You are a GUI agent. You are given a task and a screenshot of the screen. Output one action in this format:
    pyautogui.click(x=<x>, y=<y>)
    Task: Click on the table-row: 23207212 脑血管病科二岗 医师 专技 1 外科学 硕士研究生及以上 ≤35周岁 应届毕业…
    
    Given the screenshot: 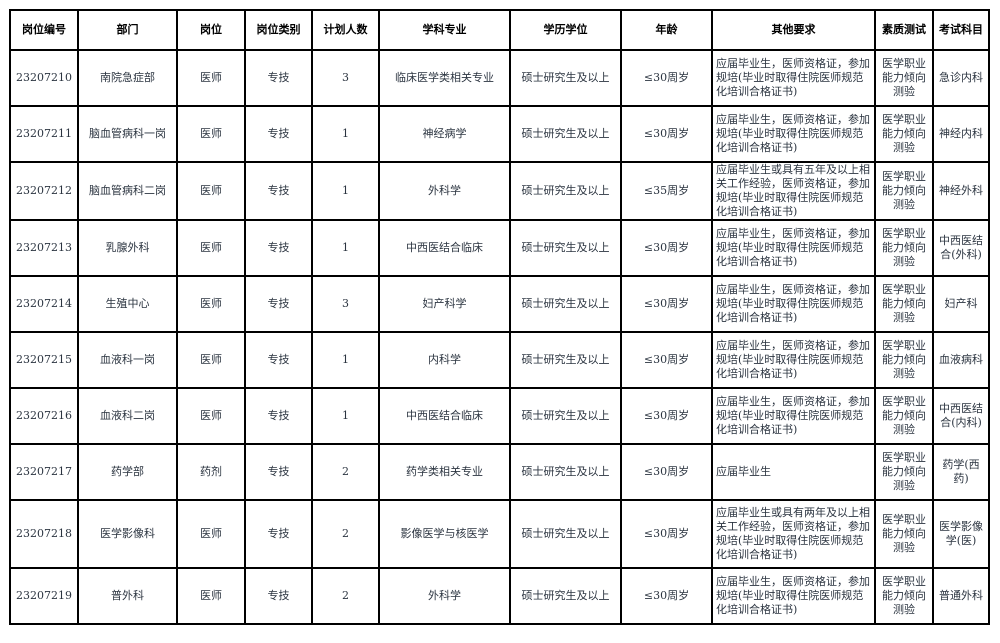 What is the action you would take?
    pyautogui.click(x=499, y=191)
    